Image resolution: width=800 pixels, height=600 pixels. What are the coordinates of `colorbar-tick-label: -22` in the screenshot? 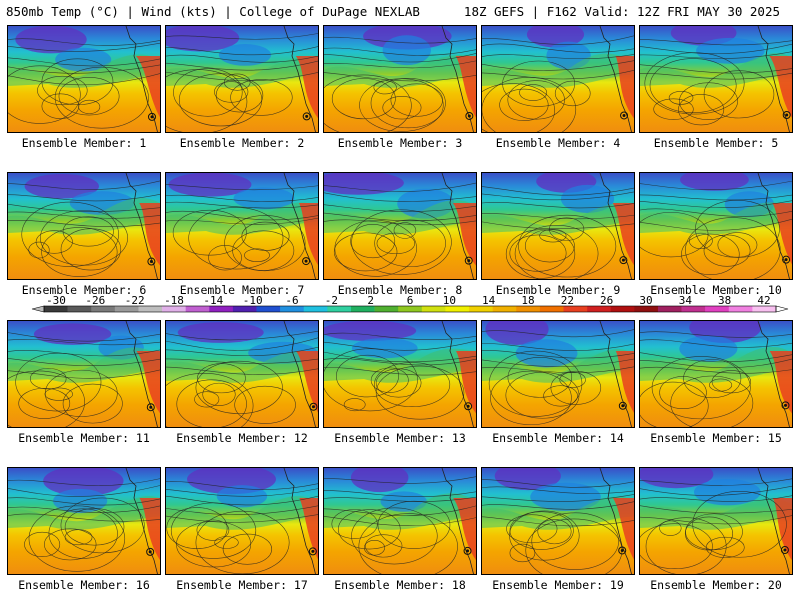 It's located at (135, 301).